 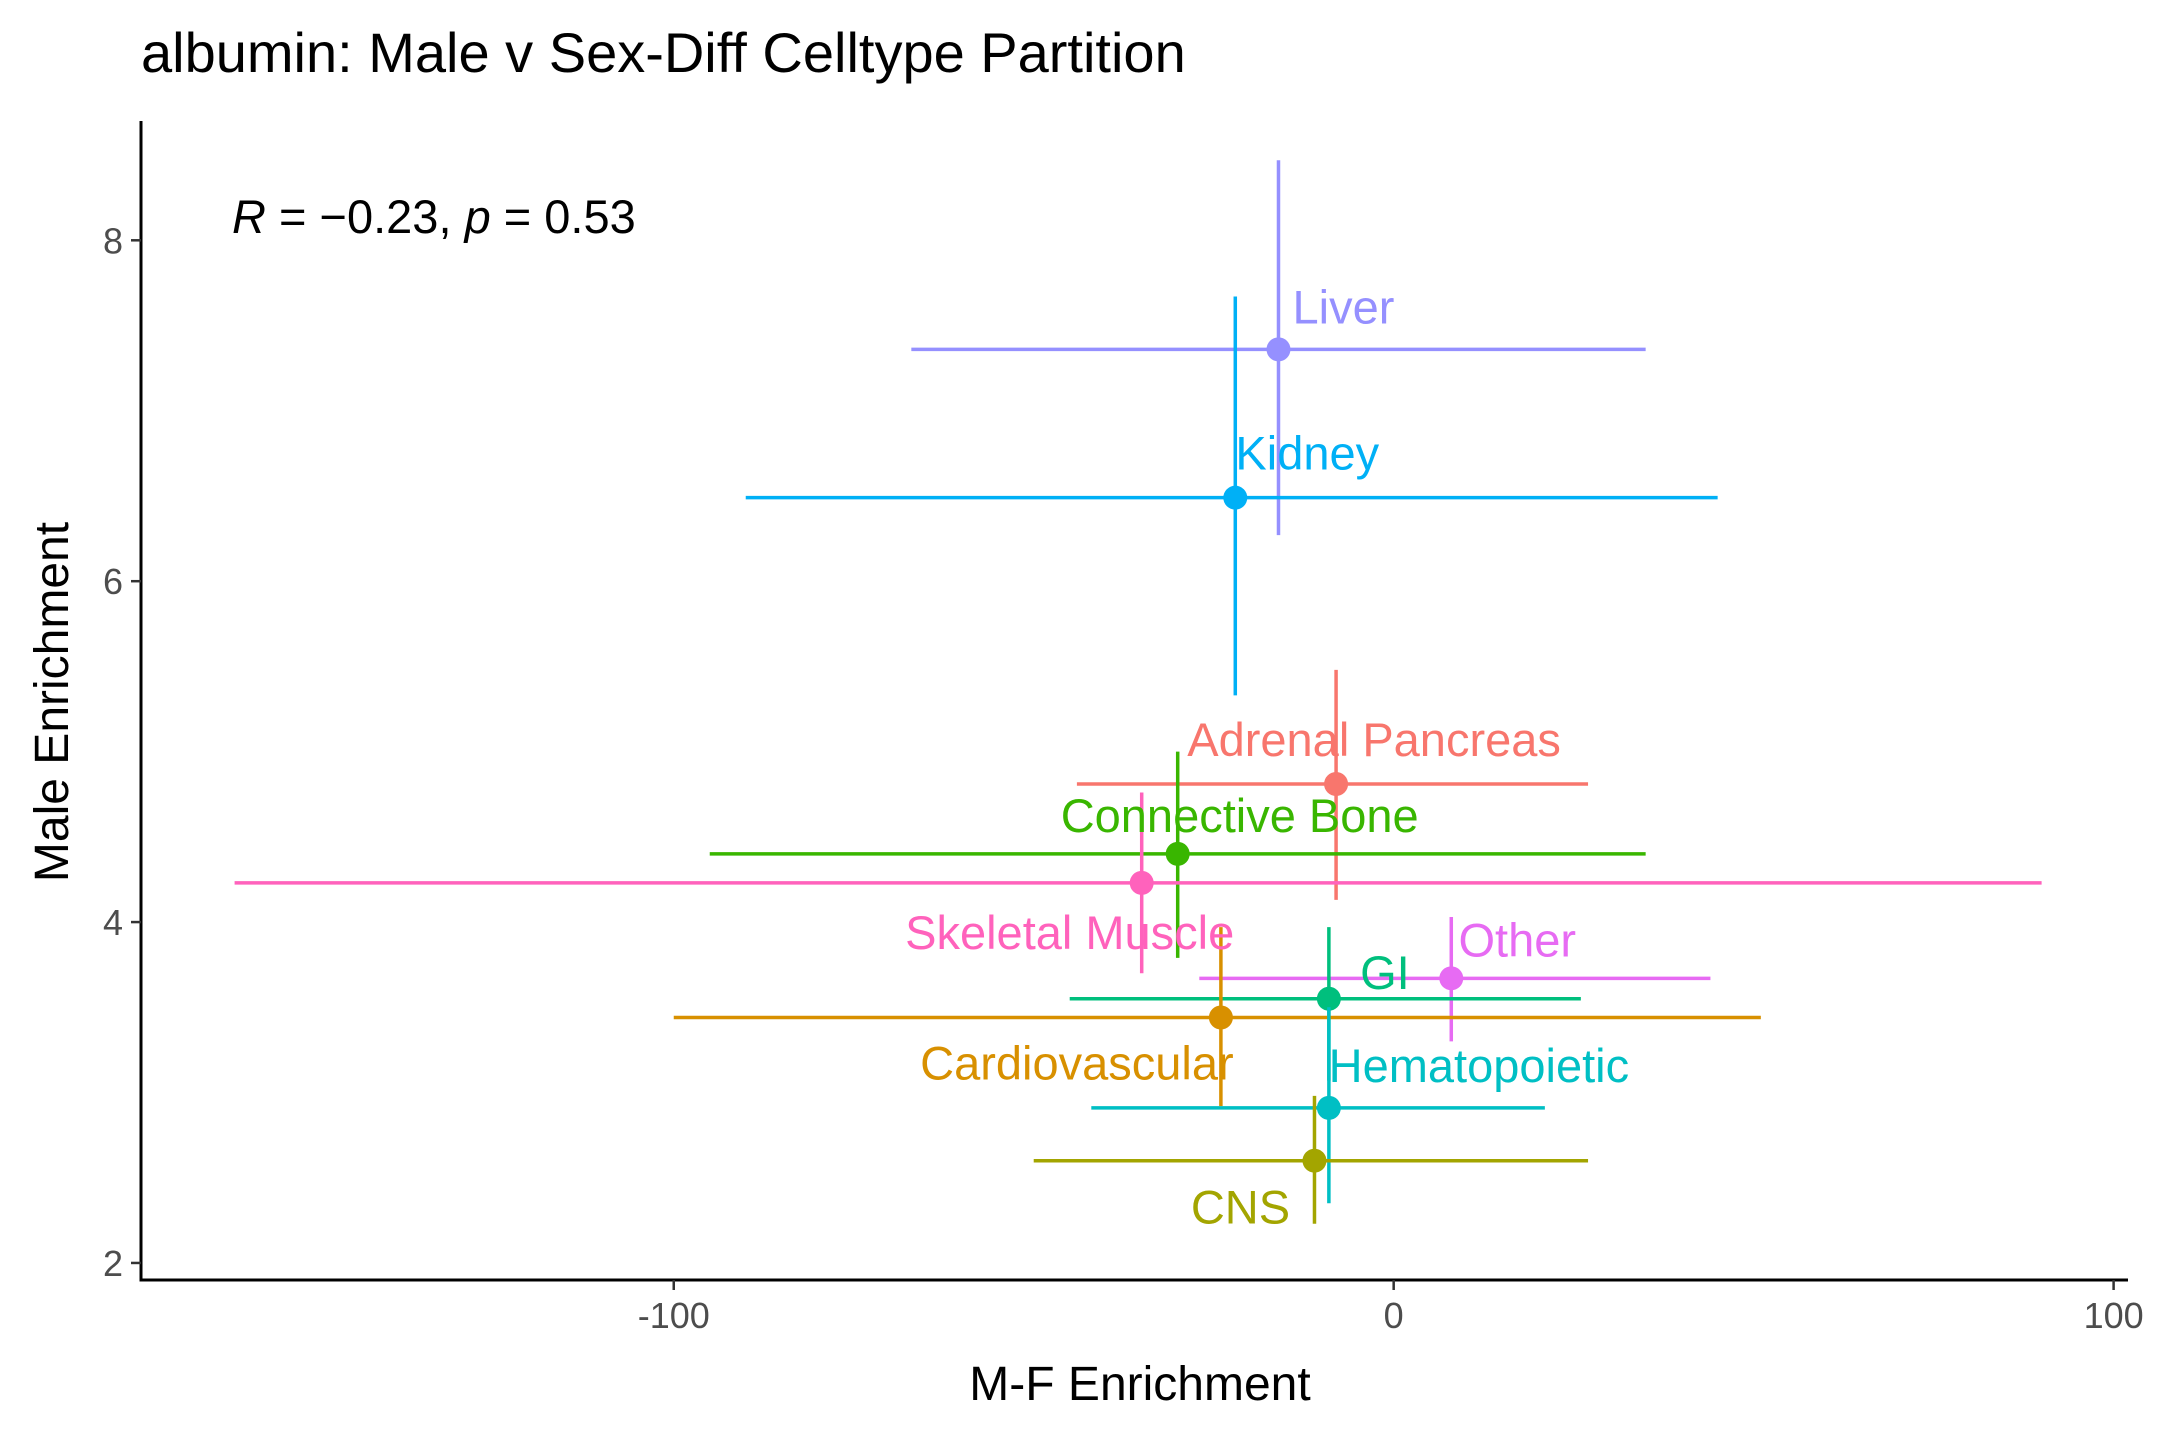 What do you see at coordinates (365, 216) in the screenshot?
I see `r-value: = −0.23,` at bounding box center [365, 216].